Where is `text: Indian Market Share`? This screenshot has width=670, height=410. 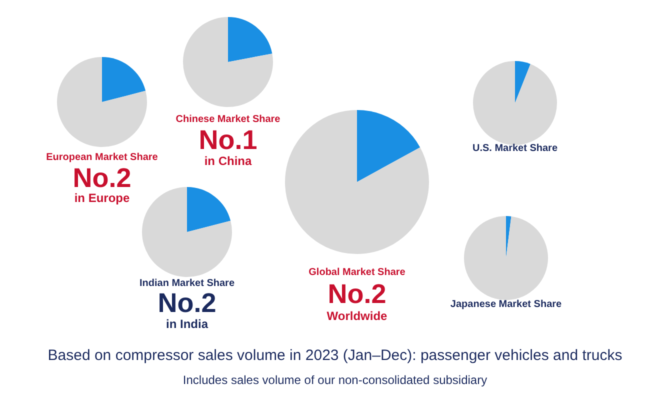
text: Indian Market Share is located at coordinates (187, 283).